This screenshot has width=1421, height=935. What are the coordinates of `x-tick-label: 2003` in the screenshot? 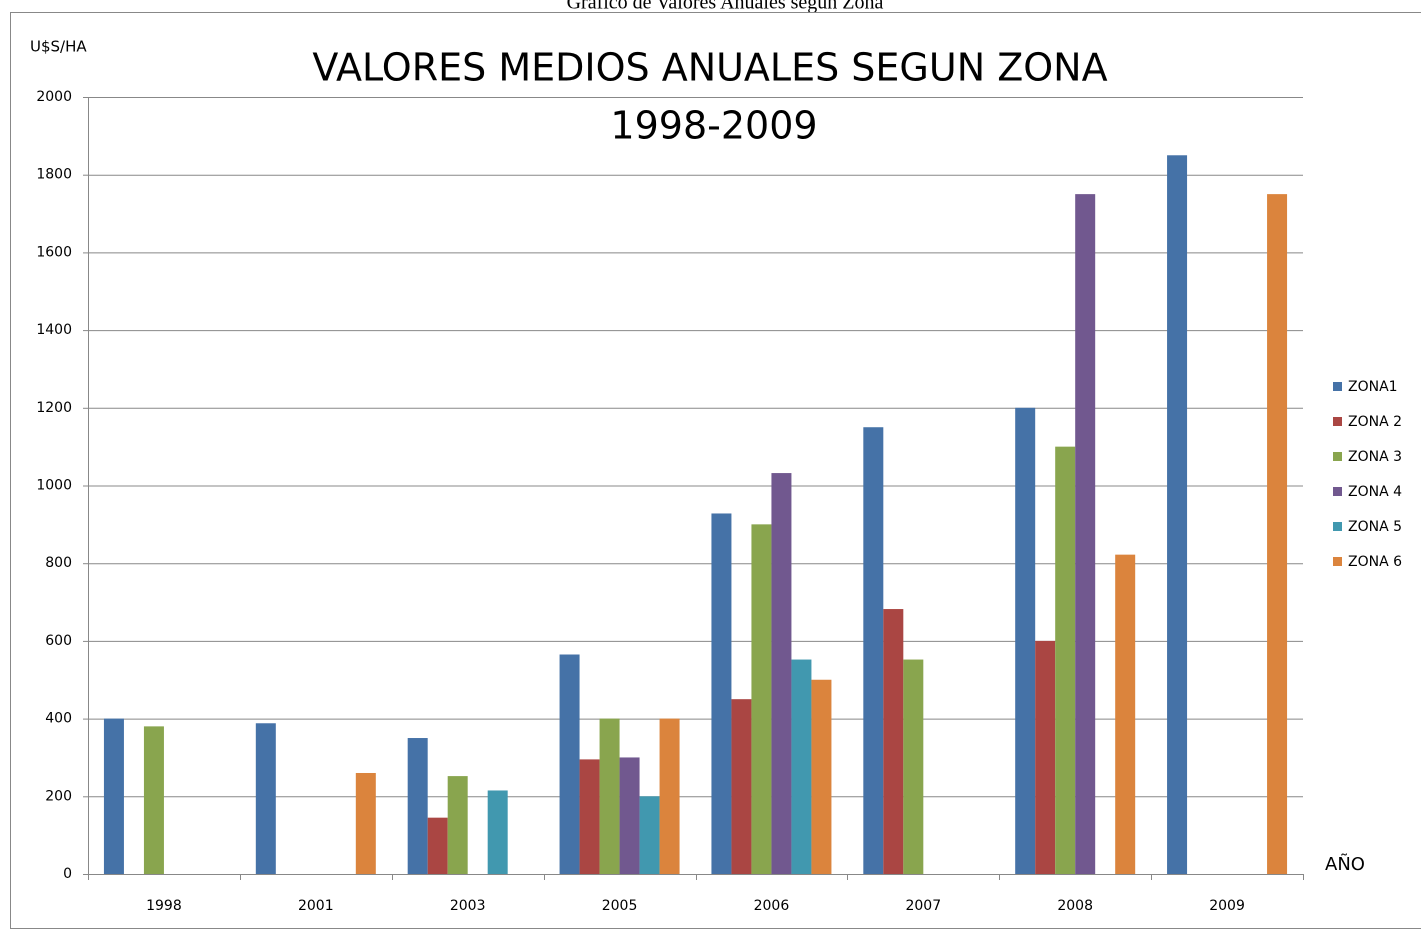 It's located at (468, 906).